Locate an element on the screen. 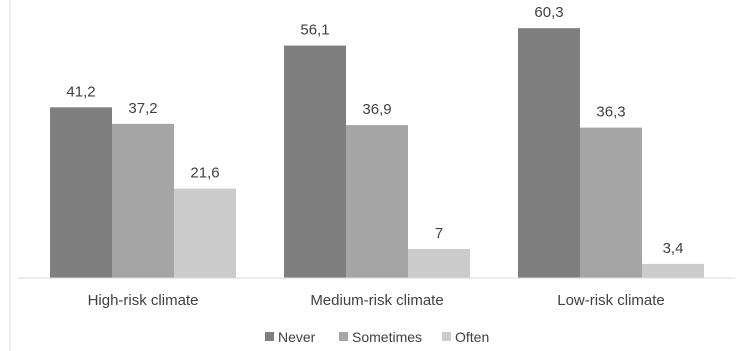 This screenshot has width=743, height=351. data-label-never-medium-risk-climate: 56,1 is located at coordinates (314, 30).